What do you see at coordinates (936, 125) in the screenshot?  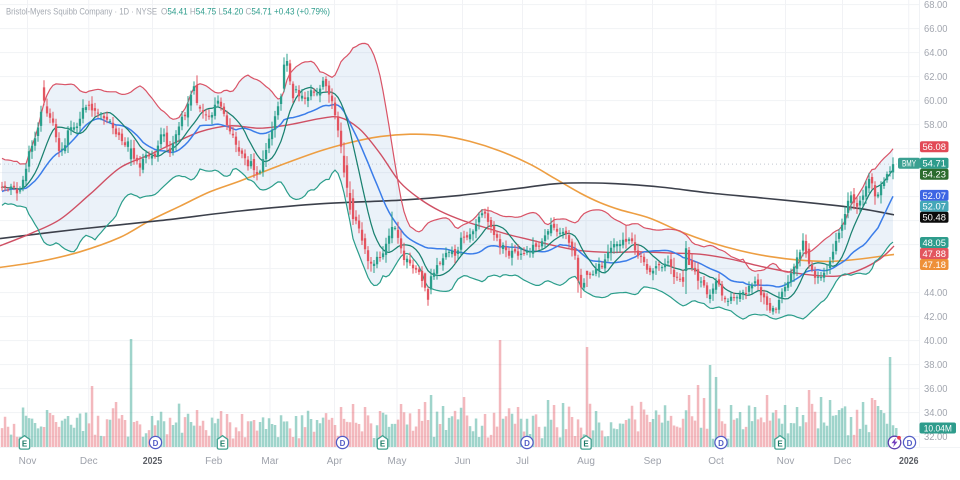 I see `svg-text: 58.00` at bounding box center [936, 125].